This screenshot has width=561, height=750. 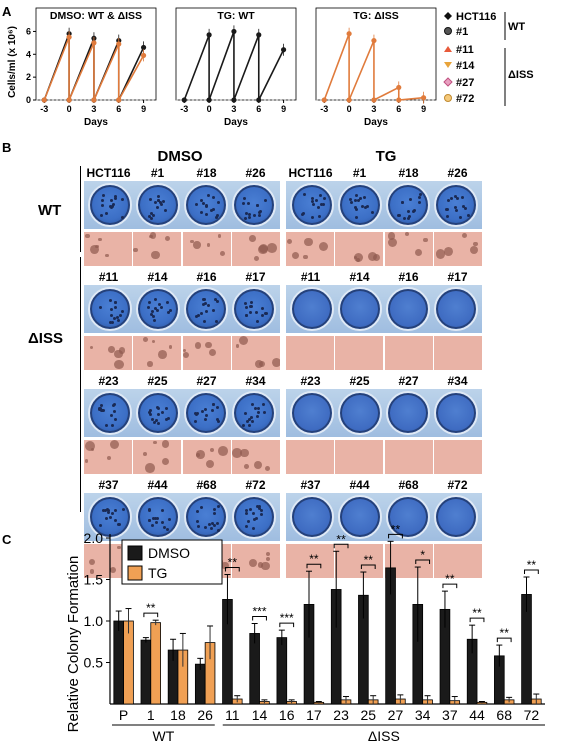 I want to click on y-tick-label: 2, so click(x=28, y=77).